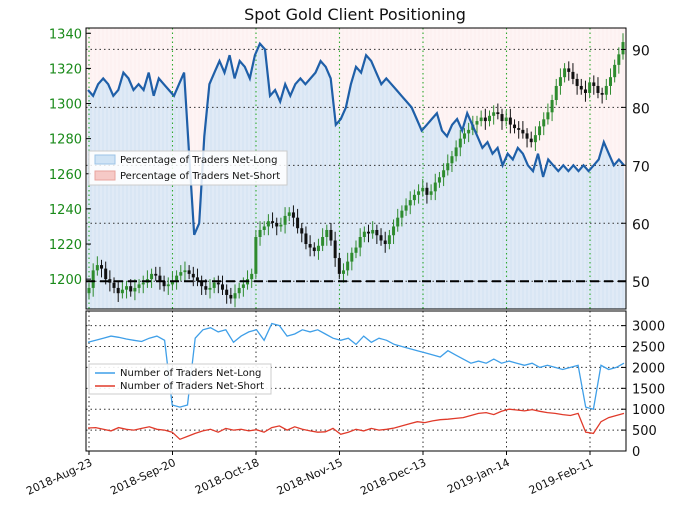 The width and height of the screenshot is (679, 521). I want to click on x-tick-label: 2019-Jan-14, so click(478, 476).